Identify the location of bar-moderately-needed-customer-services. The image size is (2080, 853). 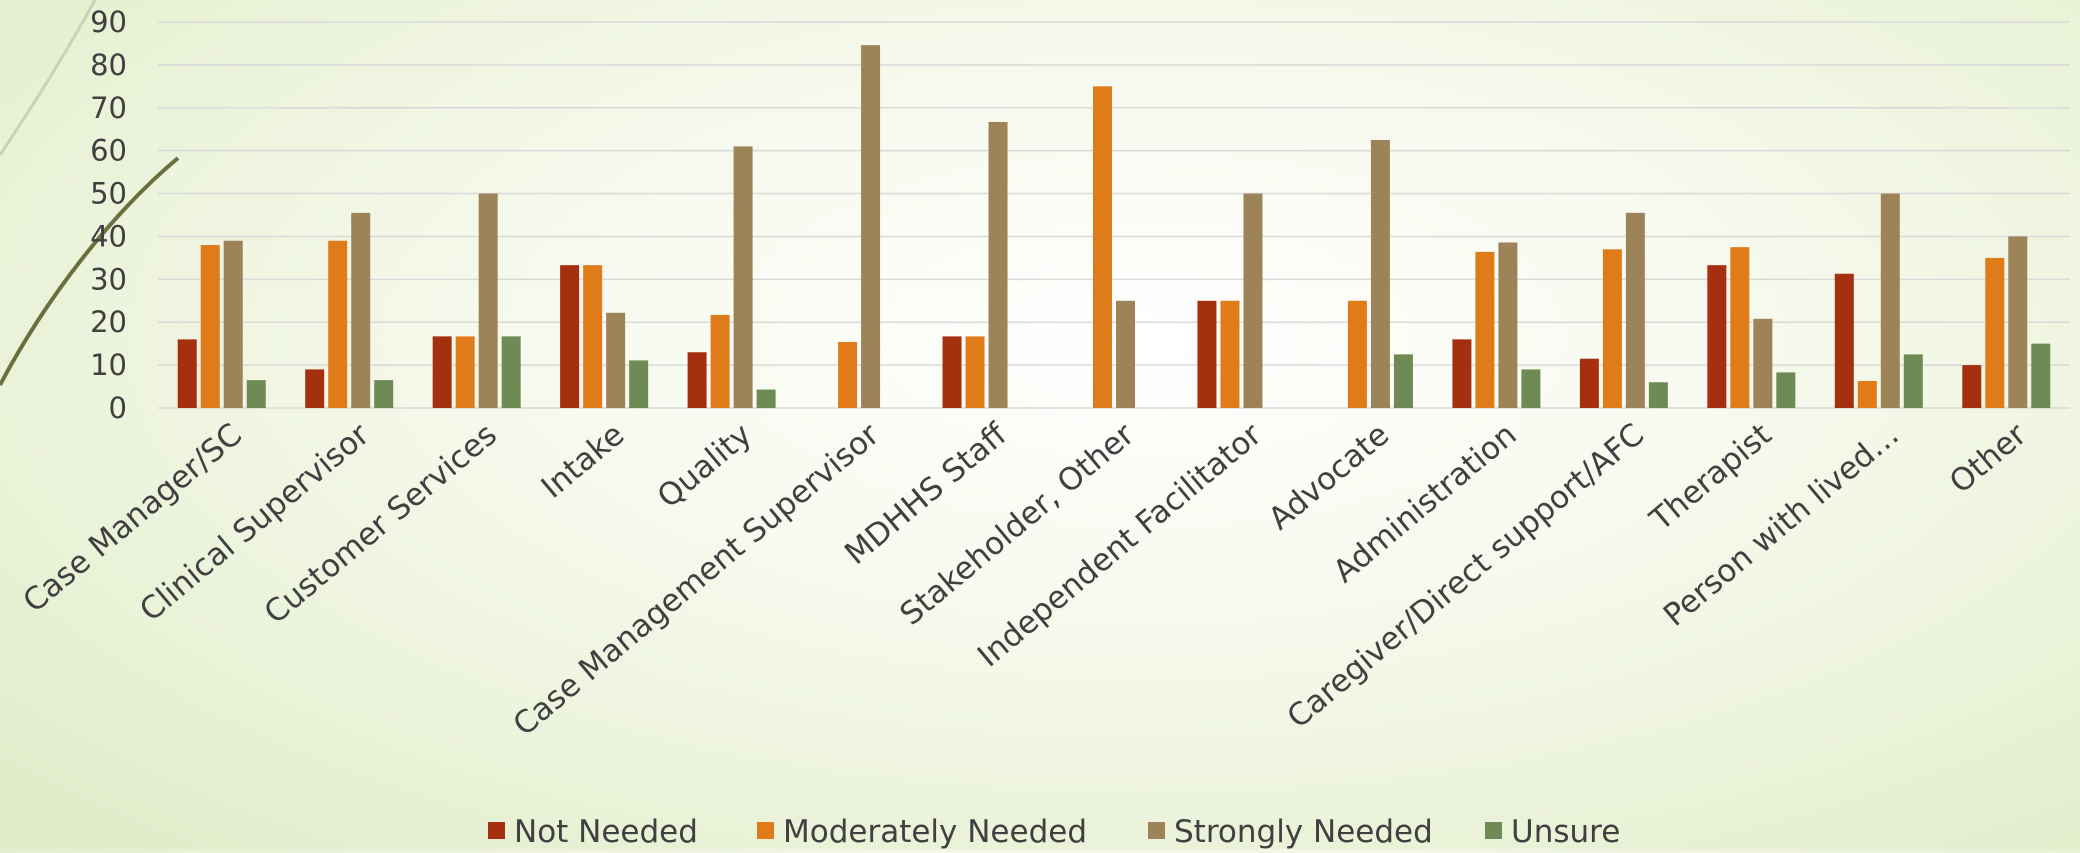
(465, 372).